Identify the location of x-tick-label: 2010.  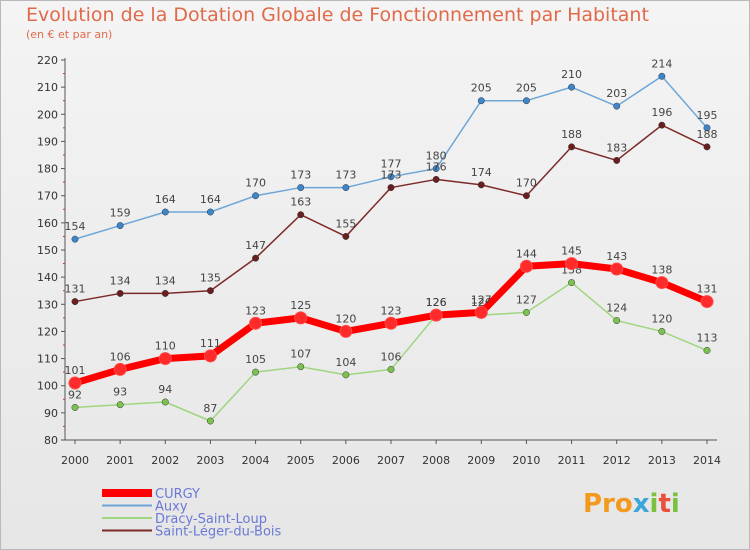
(526, 460).